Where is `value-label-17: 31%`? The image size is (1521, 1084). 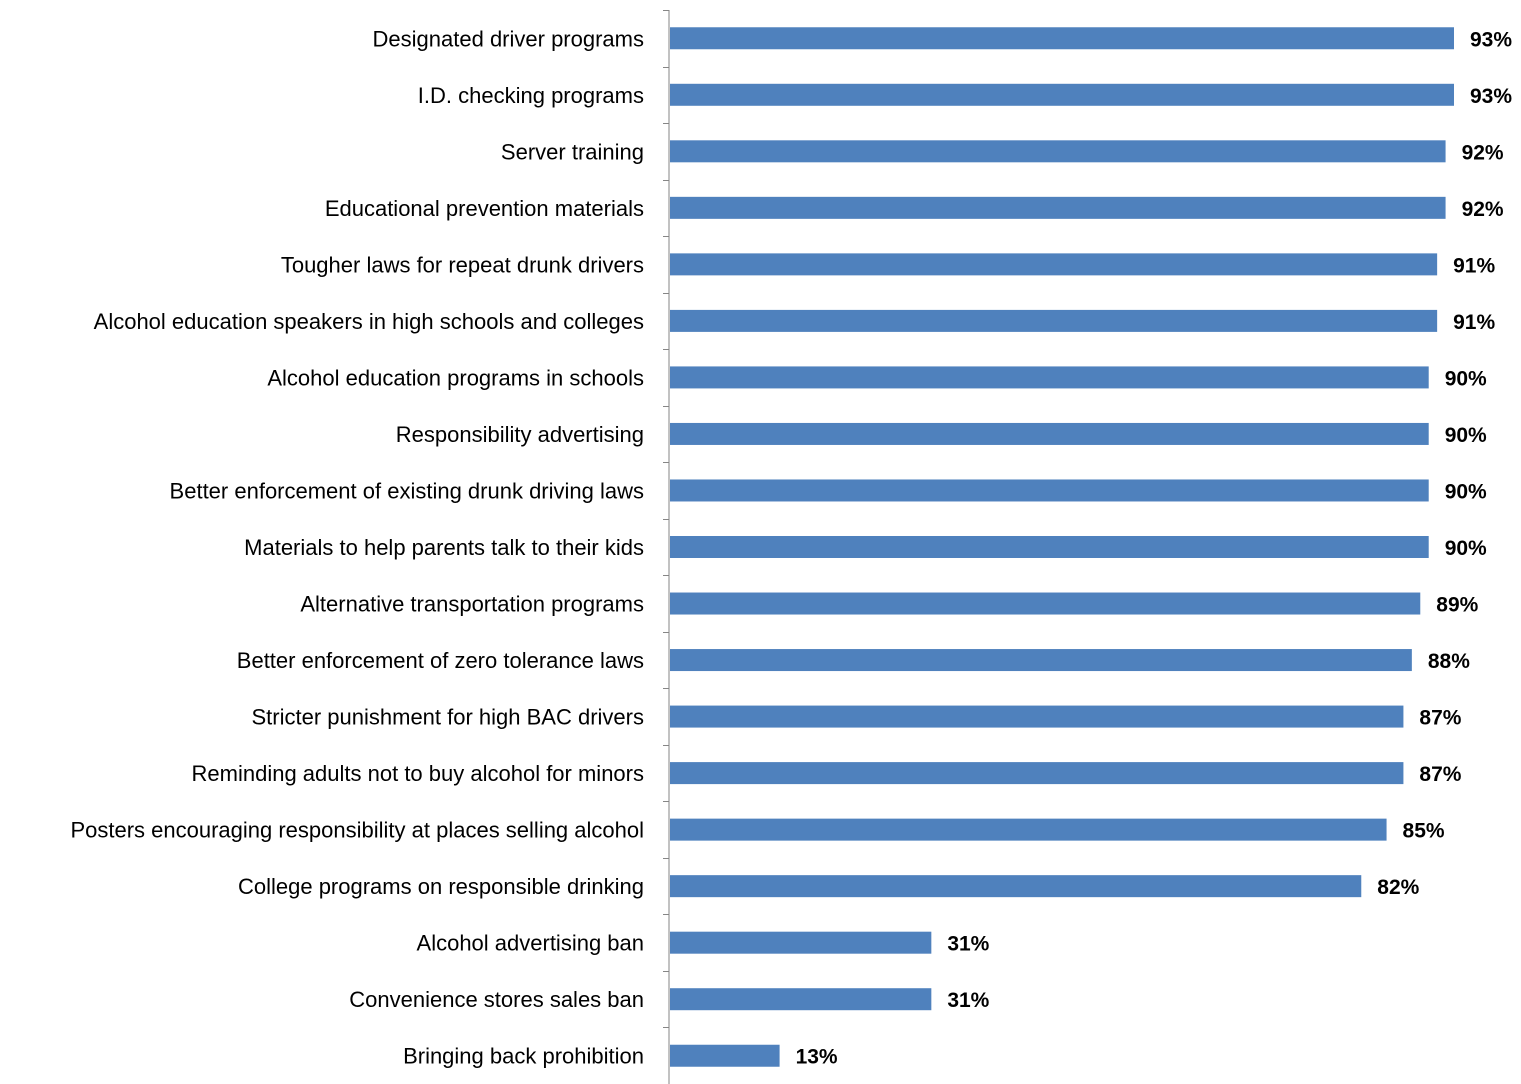
value-label-17: 31% is located at coordinates (968, 944).